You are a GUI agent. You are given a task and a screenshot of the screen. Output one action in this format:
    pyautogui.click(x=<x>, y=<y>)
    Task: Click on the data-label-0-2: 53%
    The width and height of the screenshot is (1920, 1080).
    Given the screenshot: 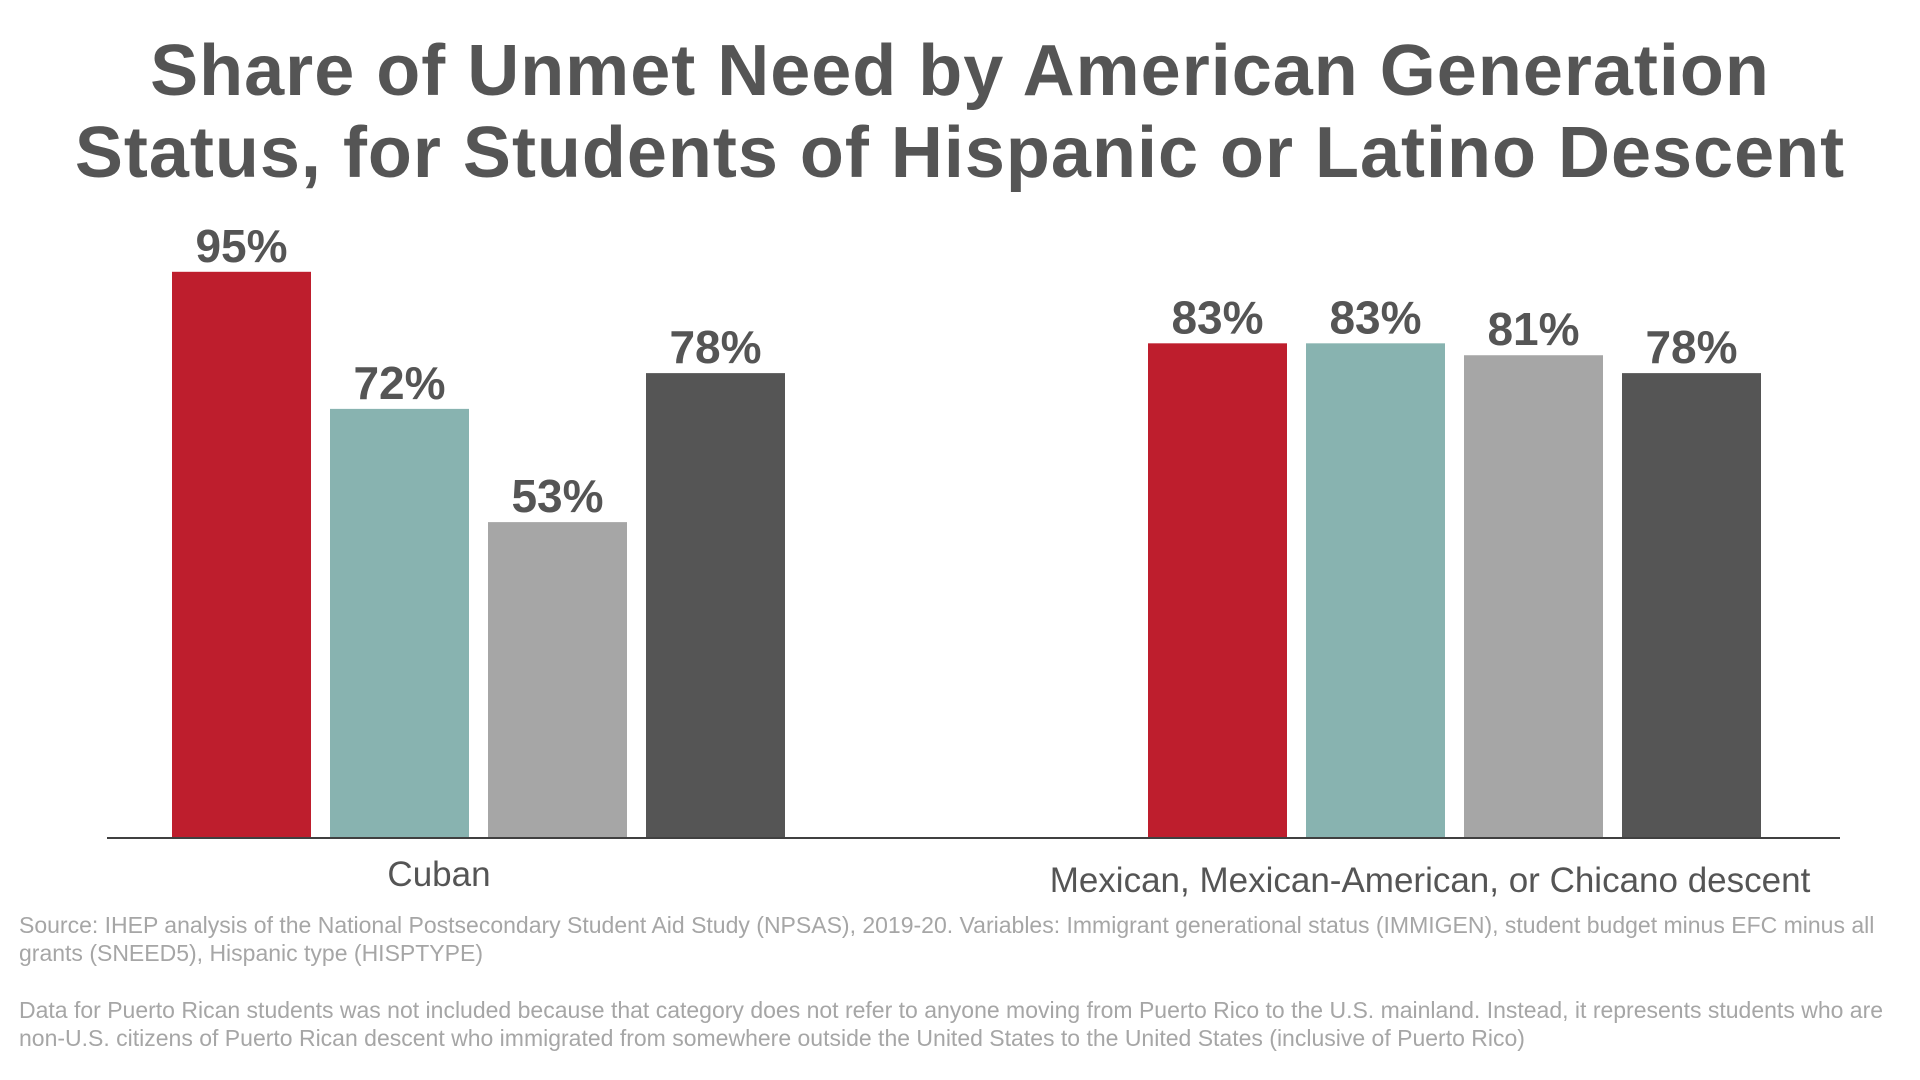 What is the action you would take?
    pyautogui.click(x=557, y=496)
    